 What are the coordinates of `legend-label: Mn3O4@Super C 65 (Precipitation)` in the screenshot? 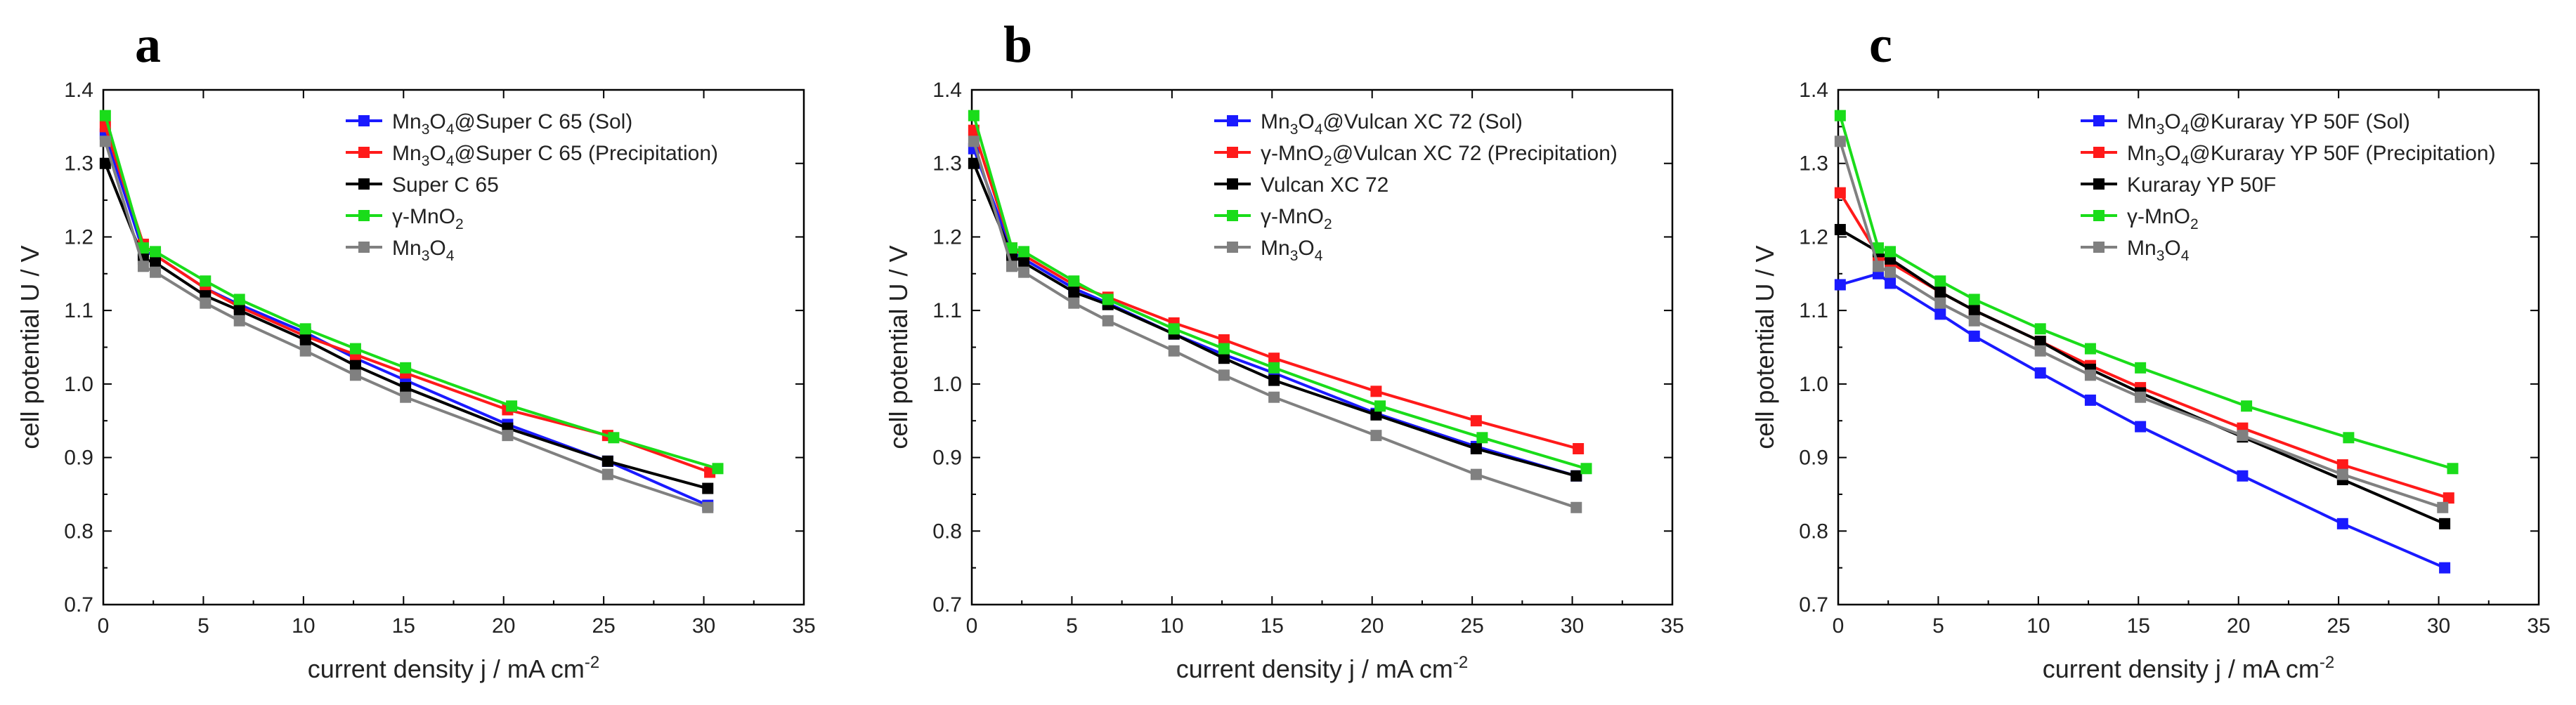 It's located at (555, 156).